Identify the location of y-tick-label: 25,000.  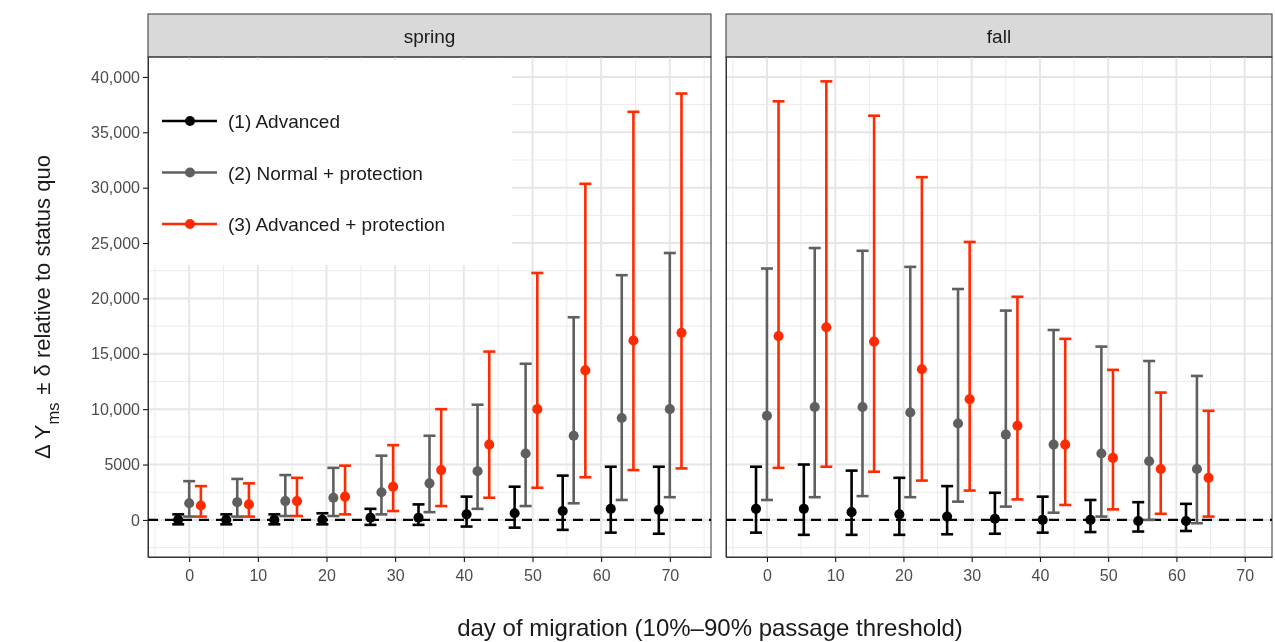
(116, 243).